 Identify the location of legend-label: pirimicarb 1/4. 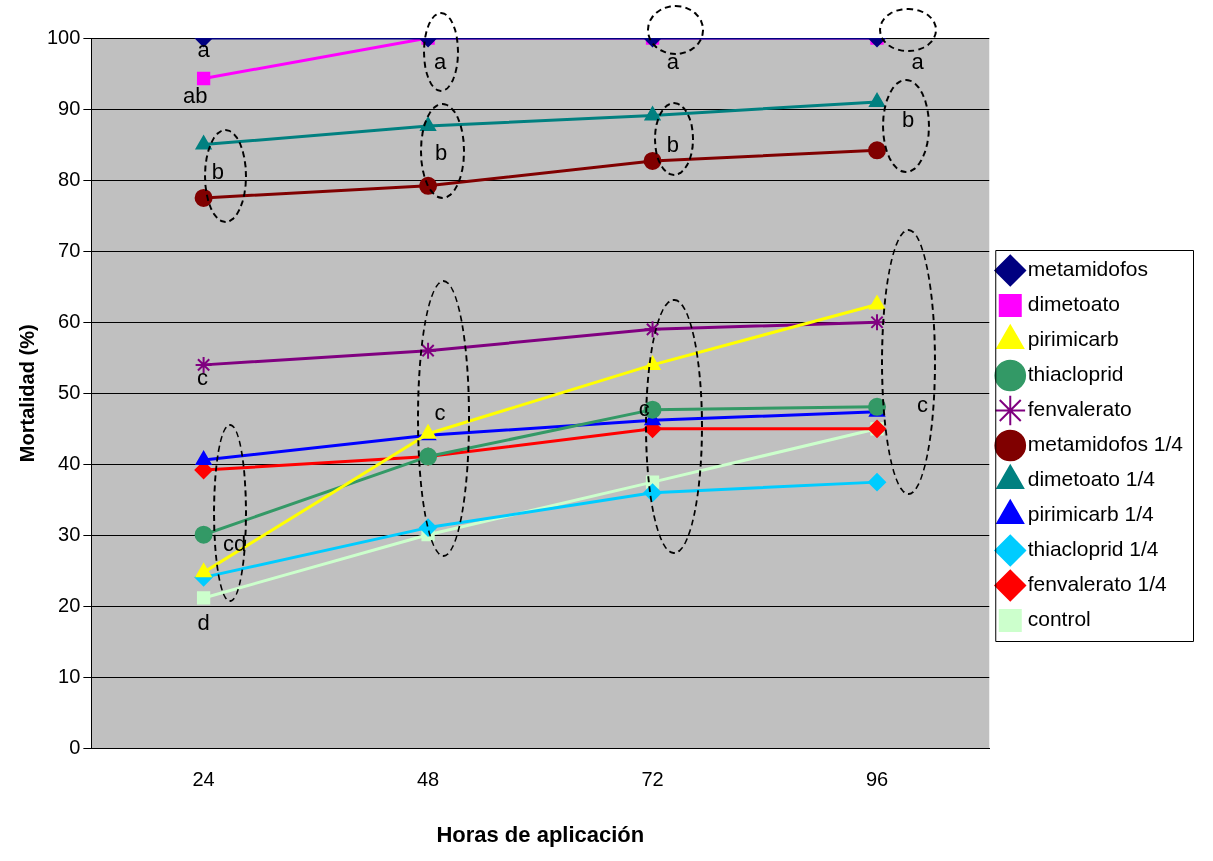
(1091, 514).